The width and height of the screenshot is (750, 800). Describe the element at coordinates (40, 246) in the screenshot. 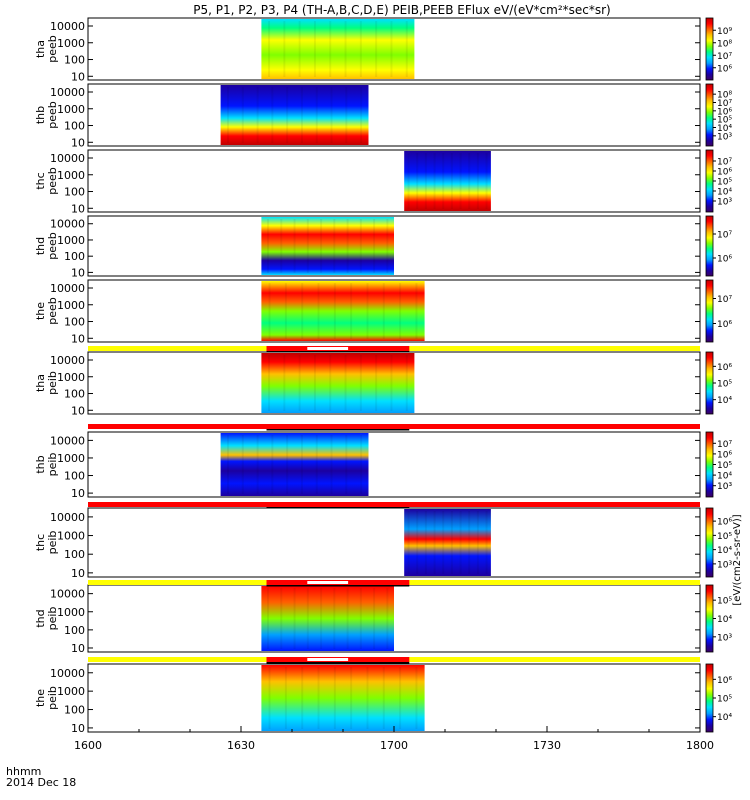

I see `panel-label: thd` at that location.